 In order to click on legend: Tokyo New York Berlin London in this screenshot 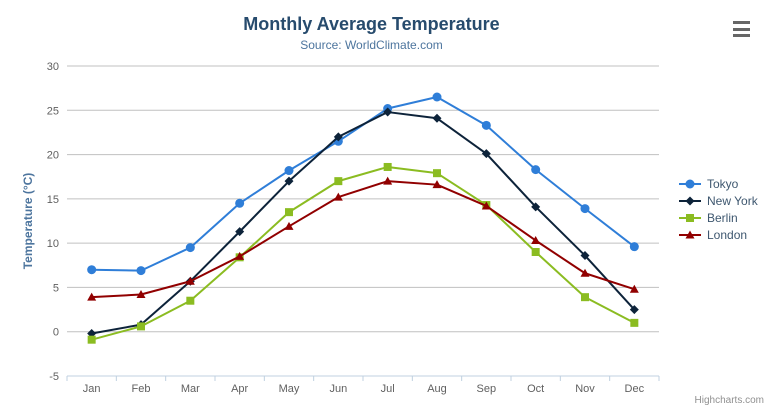, I will do `click(718, 210)`.